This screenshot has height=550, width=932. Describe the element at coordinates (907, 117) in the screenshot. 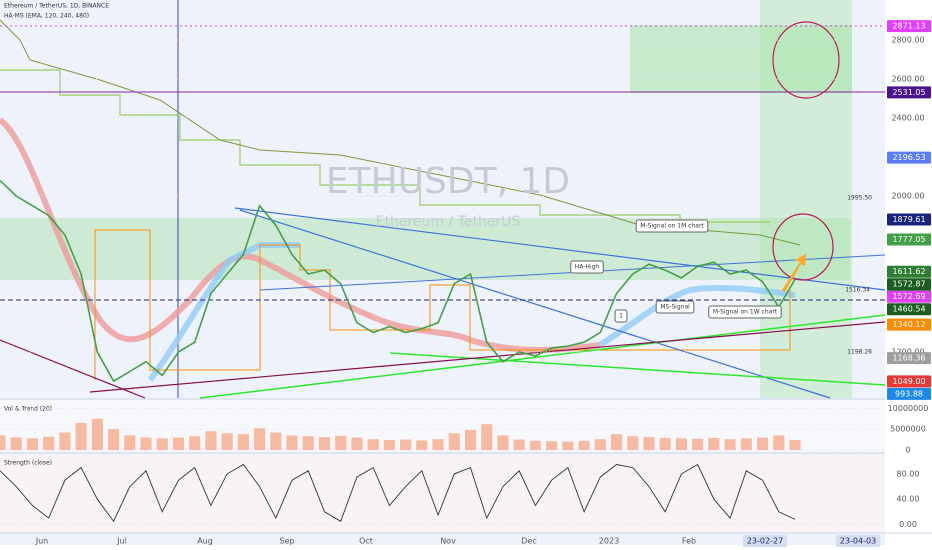

I see `y-tick-label: 2400.00` at that location.